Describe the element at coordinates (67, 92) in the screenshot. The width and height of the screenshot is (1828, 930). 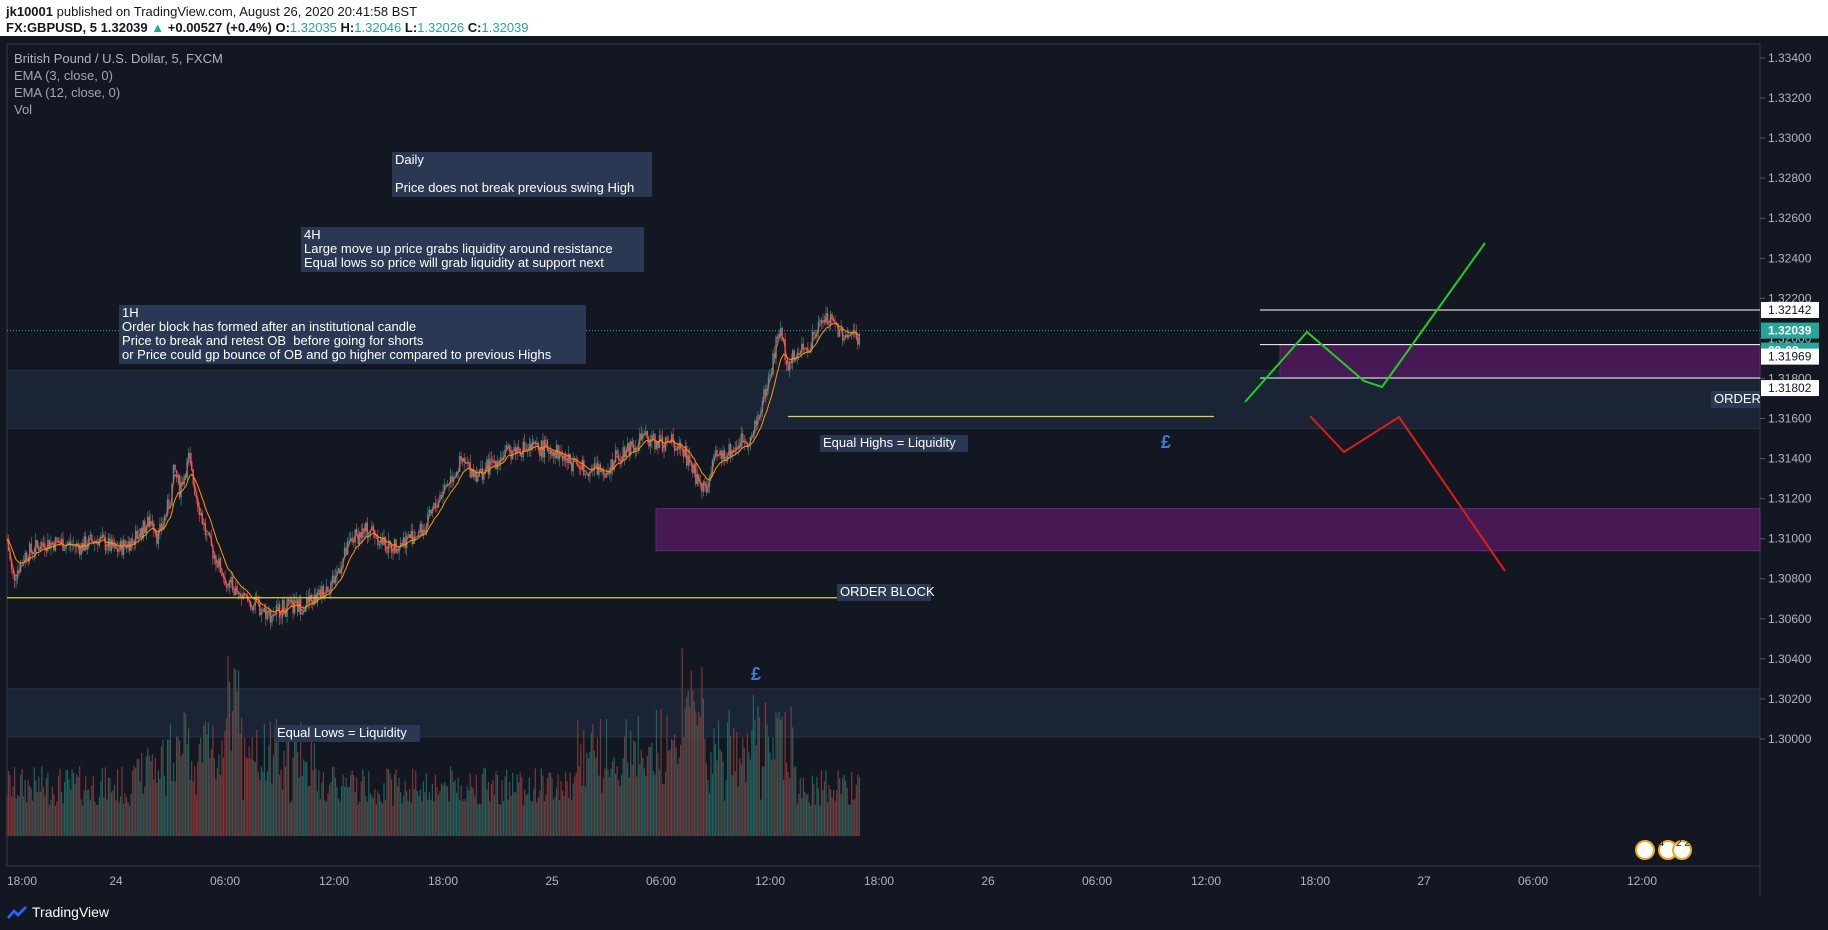
I see `legend-ema-slow: EMA (12, close, 0)` at that location.